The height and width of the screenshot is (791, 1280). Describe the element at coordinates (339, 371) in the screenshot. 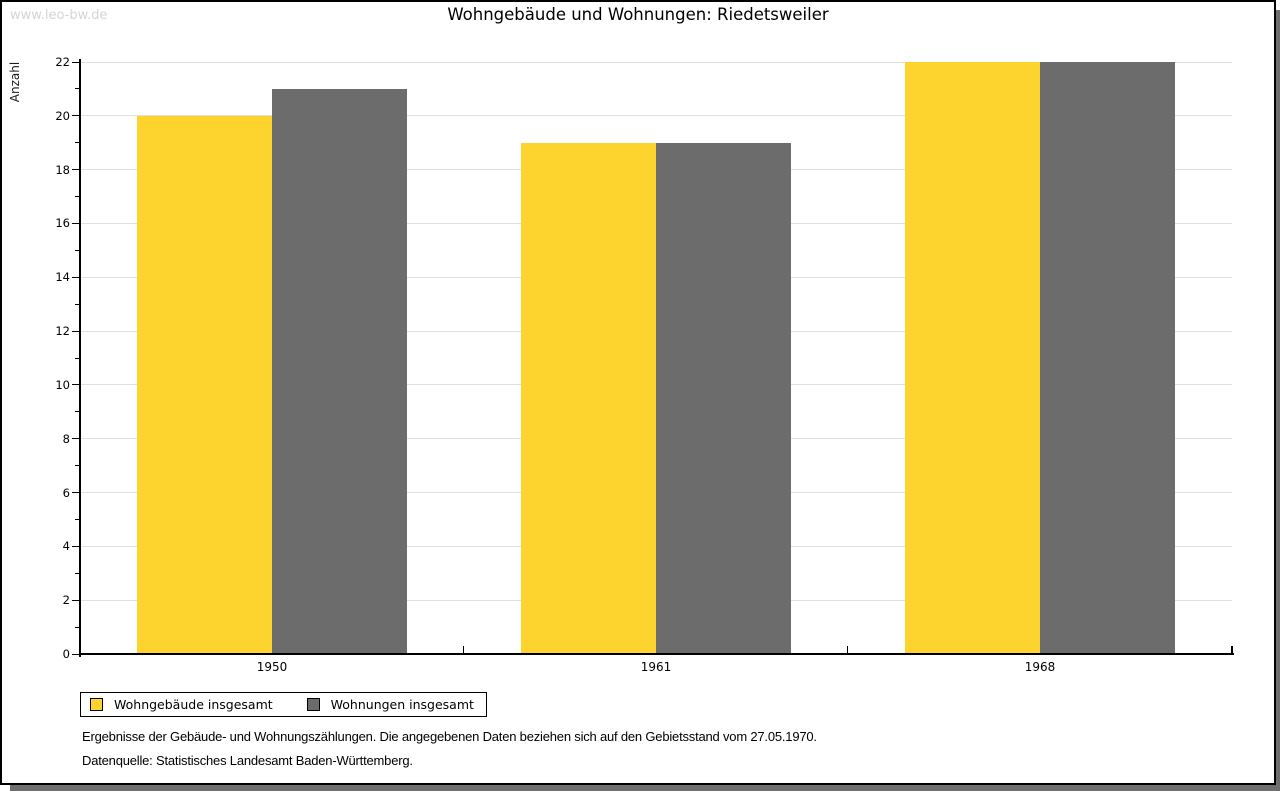

I see `bar-wohnungen-1950` at that location.